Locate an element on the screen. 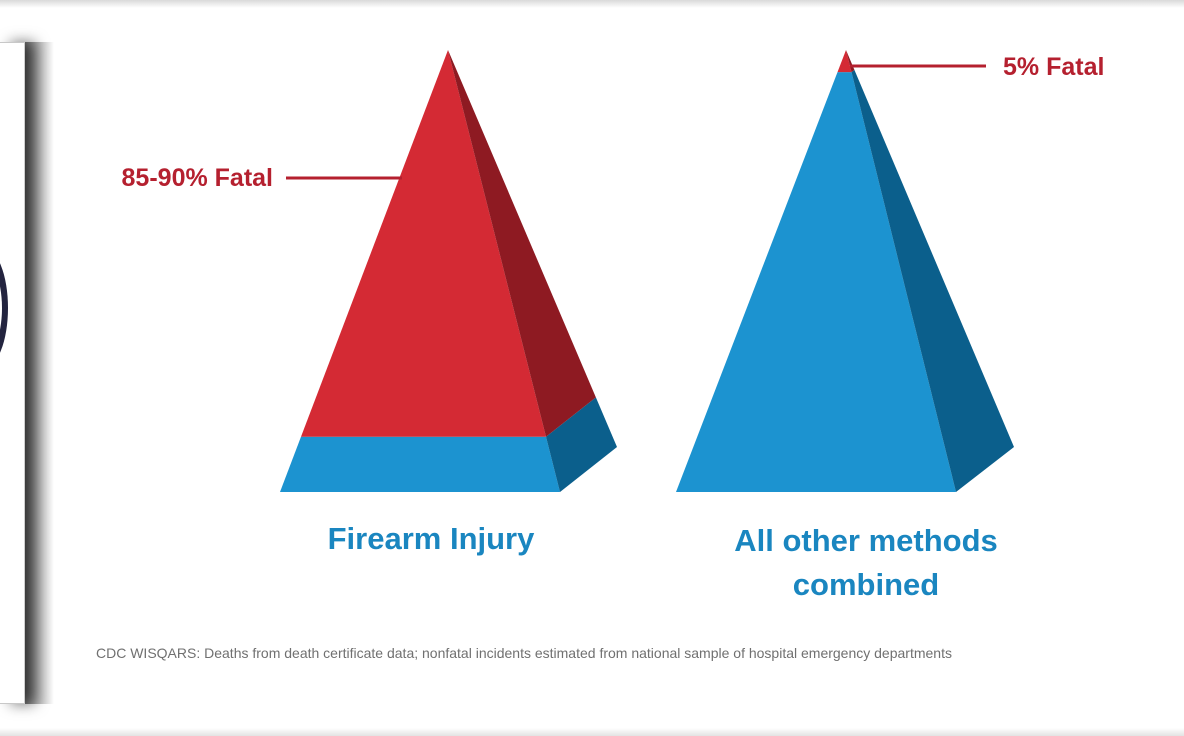 The width and height of the screenshot is (1184, 736). other-fatal-label: 5% Fatal is located at coordinates (1053, 67).